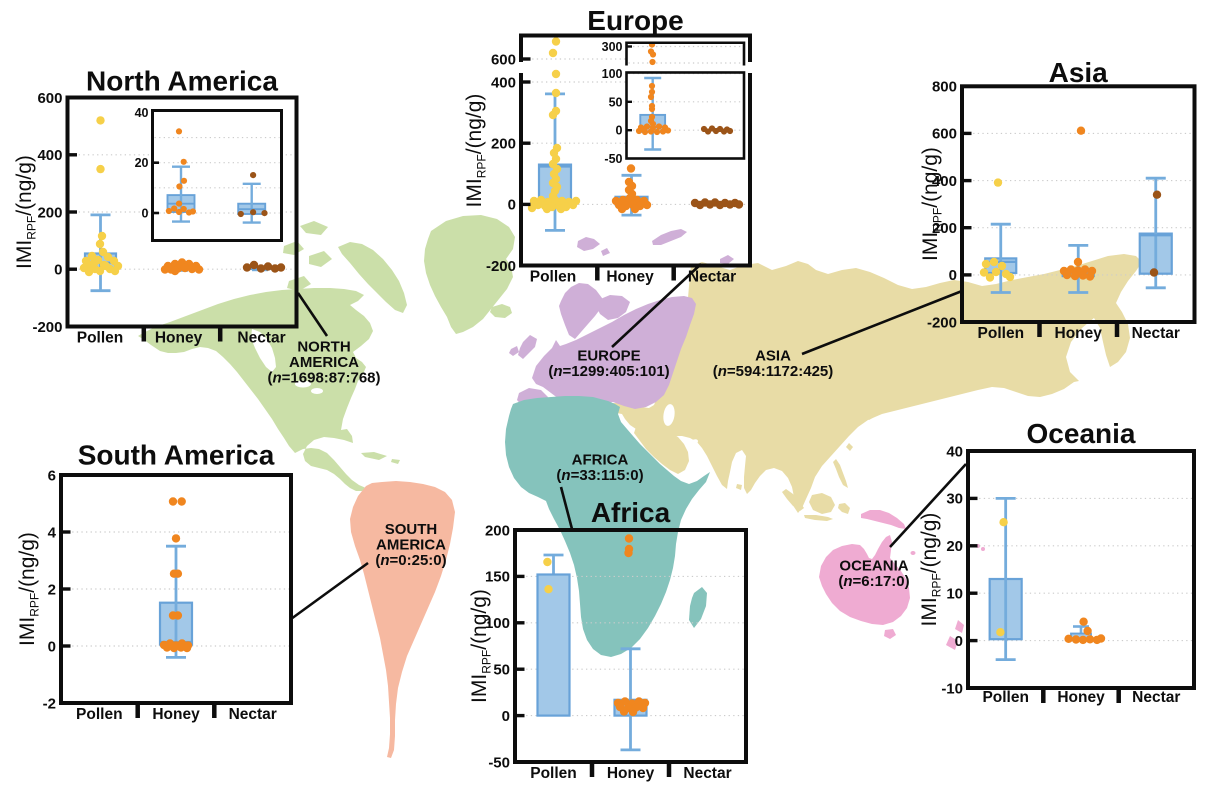 This screenshot has height=794, width=1213. What do you see at coordinates (52, 532) in the screenshot?
I see `svg-text: 4` at bounding box center [52, 532].